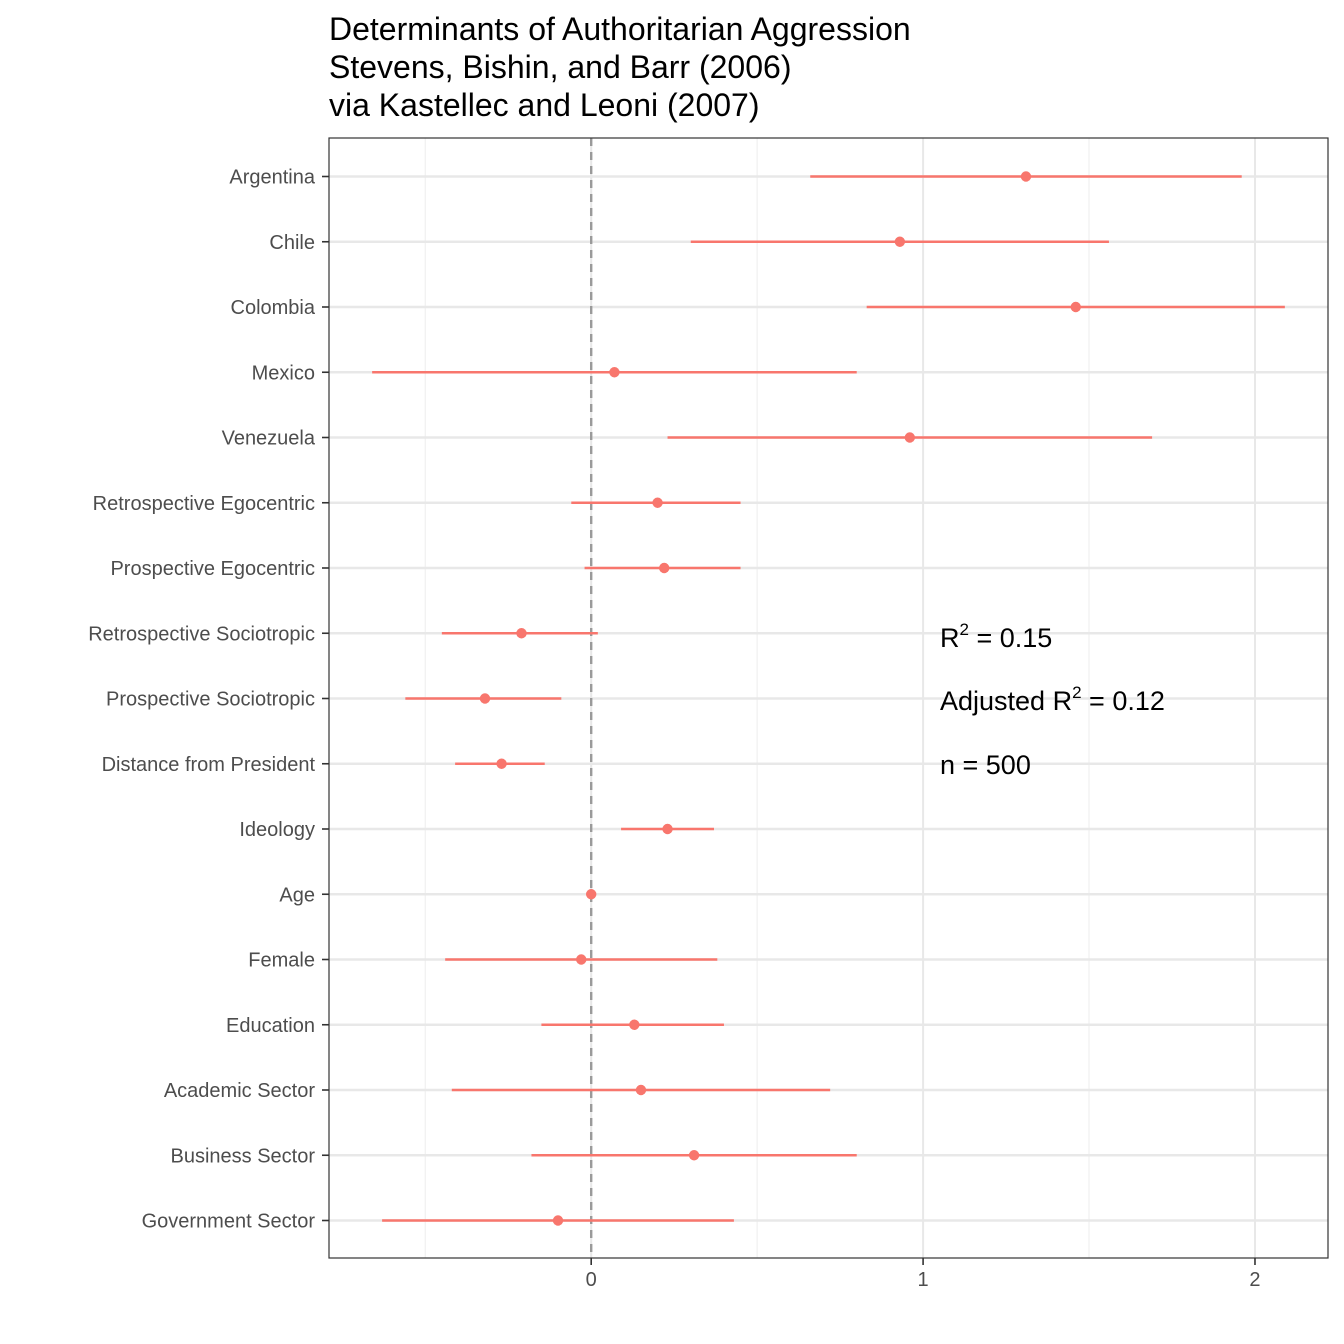 This screenshot has width=1344, height=1344. Describe the element at coordinates (1254, 1280) in the screenshot. I see `x-tick-label: 2` at that location.